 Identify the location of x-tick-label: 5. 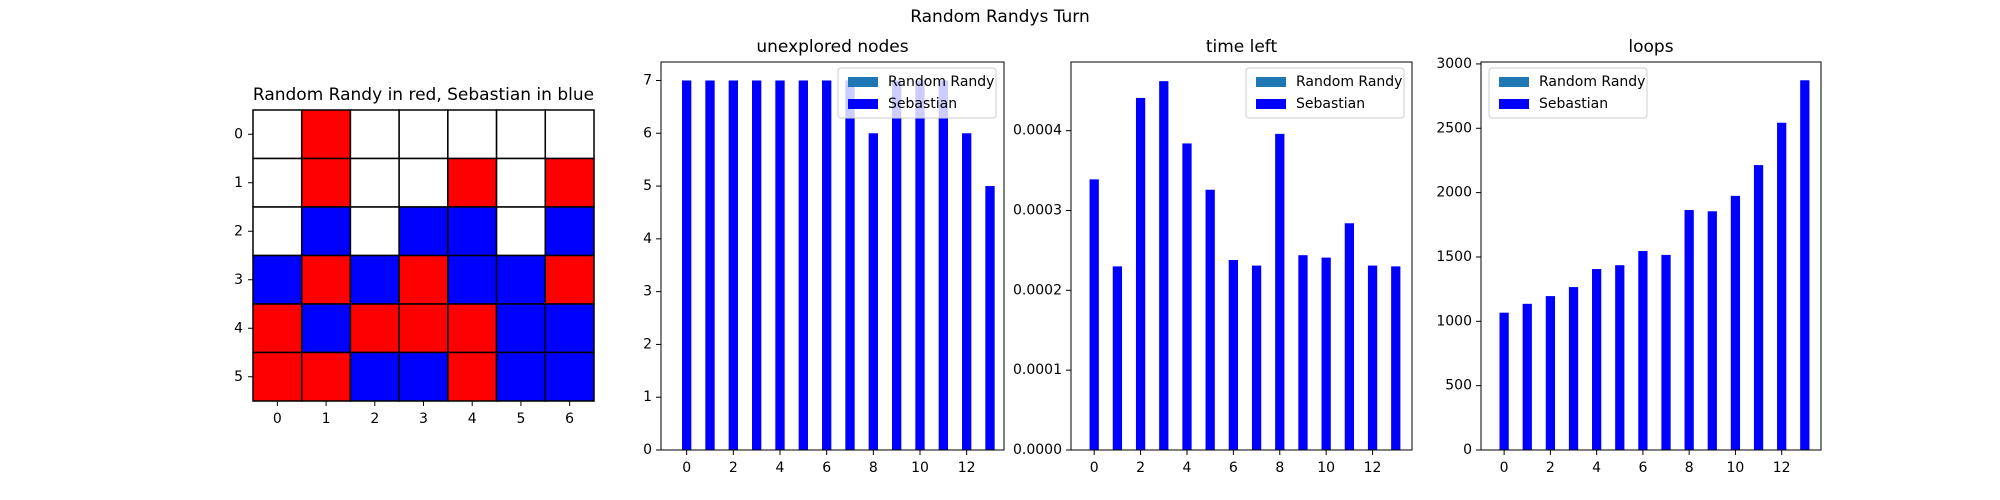
(520, 419).